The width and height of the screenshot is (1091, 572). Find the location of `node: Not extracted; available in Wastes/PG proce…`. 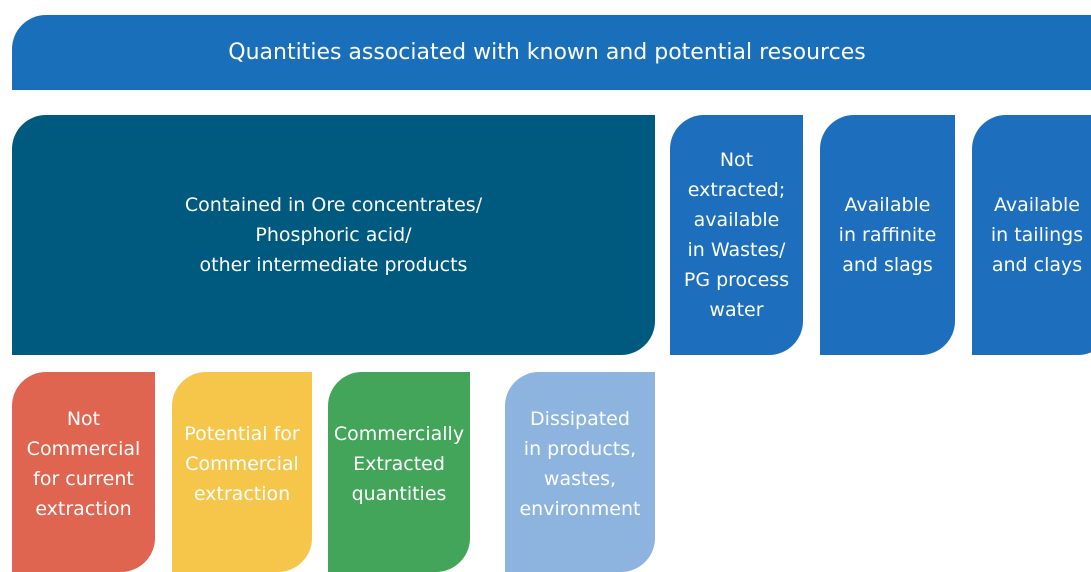

node: Not extracted; available in Wastes/PG proce… is located at coordinates (736, 235).